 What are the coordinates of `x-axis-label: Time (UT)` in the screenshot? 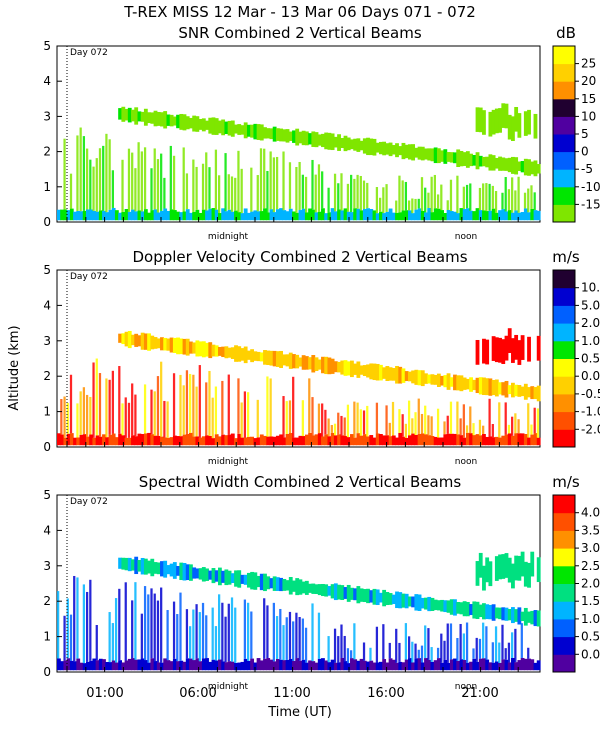 It's located at (299, 712).